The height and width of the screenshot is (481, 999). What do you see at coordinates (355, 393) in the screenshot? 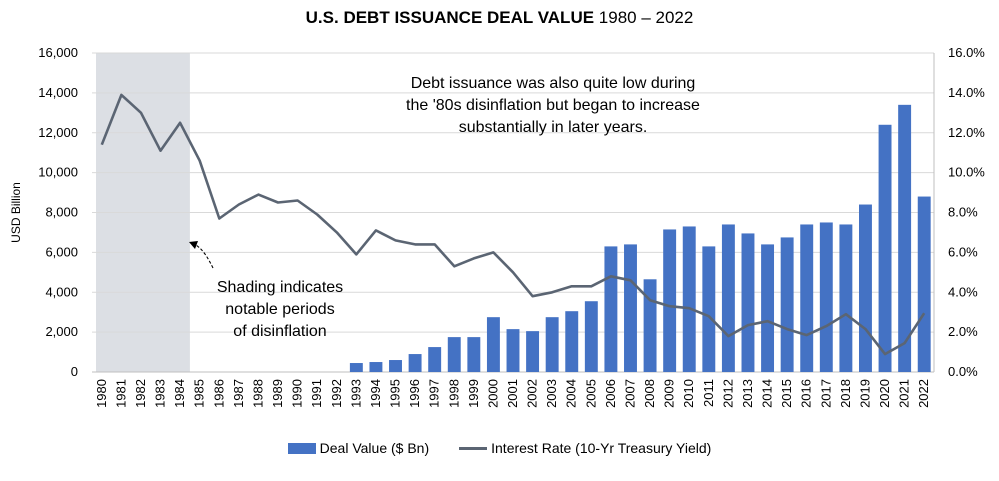
I see `x-tick-label: 1993` at bounding box center [355, 393].